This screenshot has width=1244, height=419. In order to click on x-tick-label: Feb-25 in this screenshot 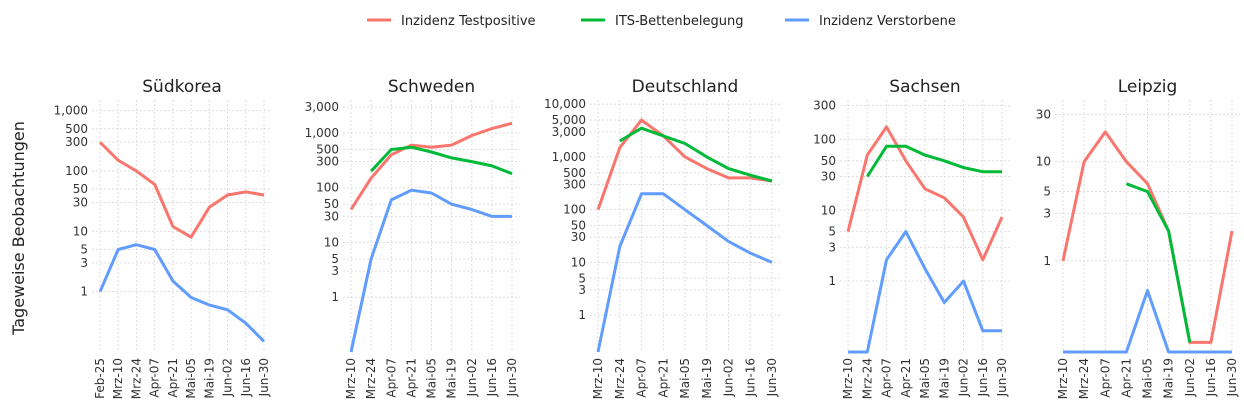, I will do `click(100, 378)`.